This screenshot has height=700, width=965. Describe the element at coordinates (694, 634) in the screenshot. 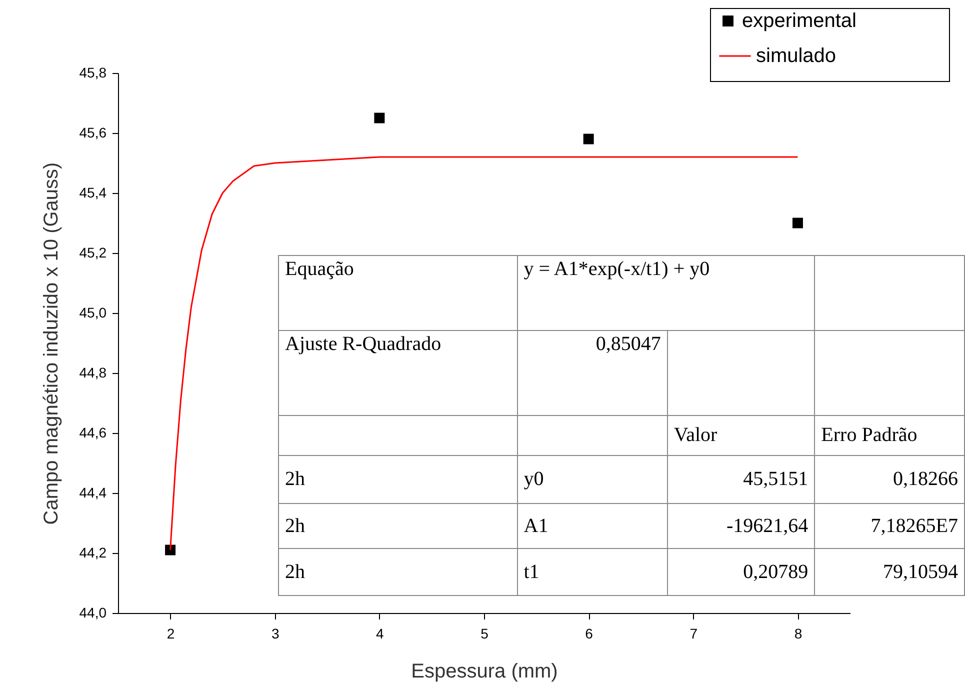

I see `x-tick-label: 7` at that location.